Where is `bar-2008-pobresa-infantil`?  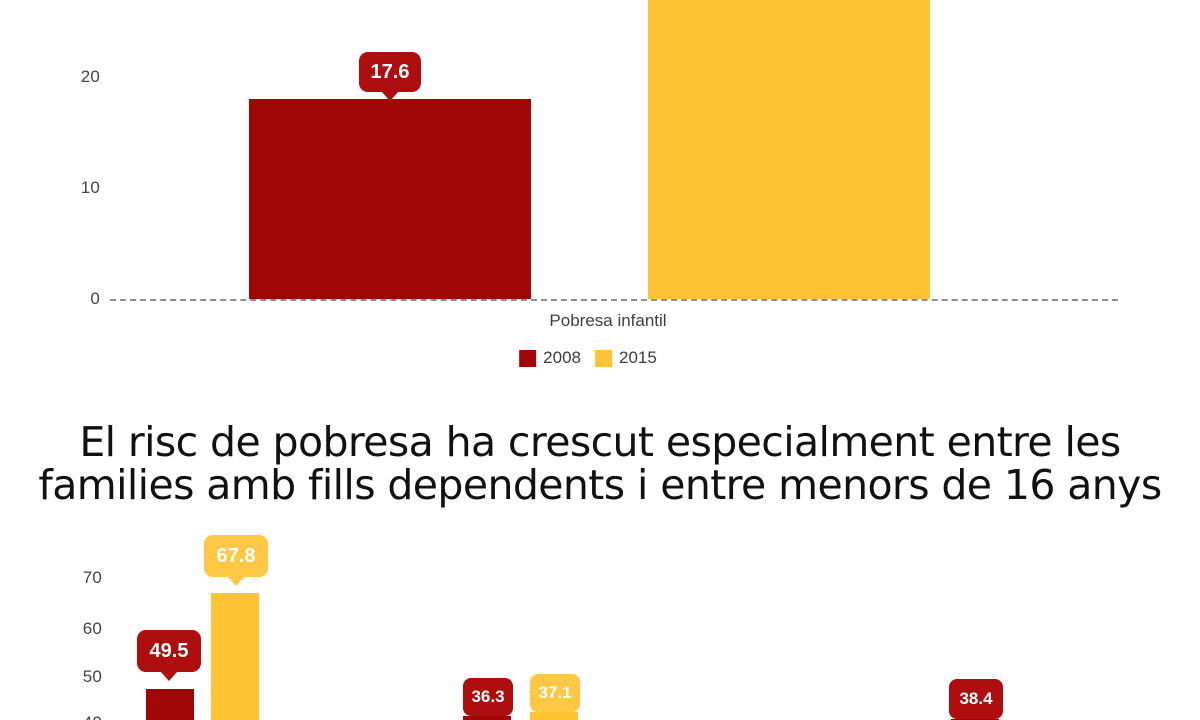 bar-2008-pobresa-infantil is located at coordinates (390, 199).